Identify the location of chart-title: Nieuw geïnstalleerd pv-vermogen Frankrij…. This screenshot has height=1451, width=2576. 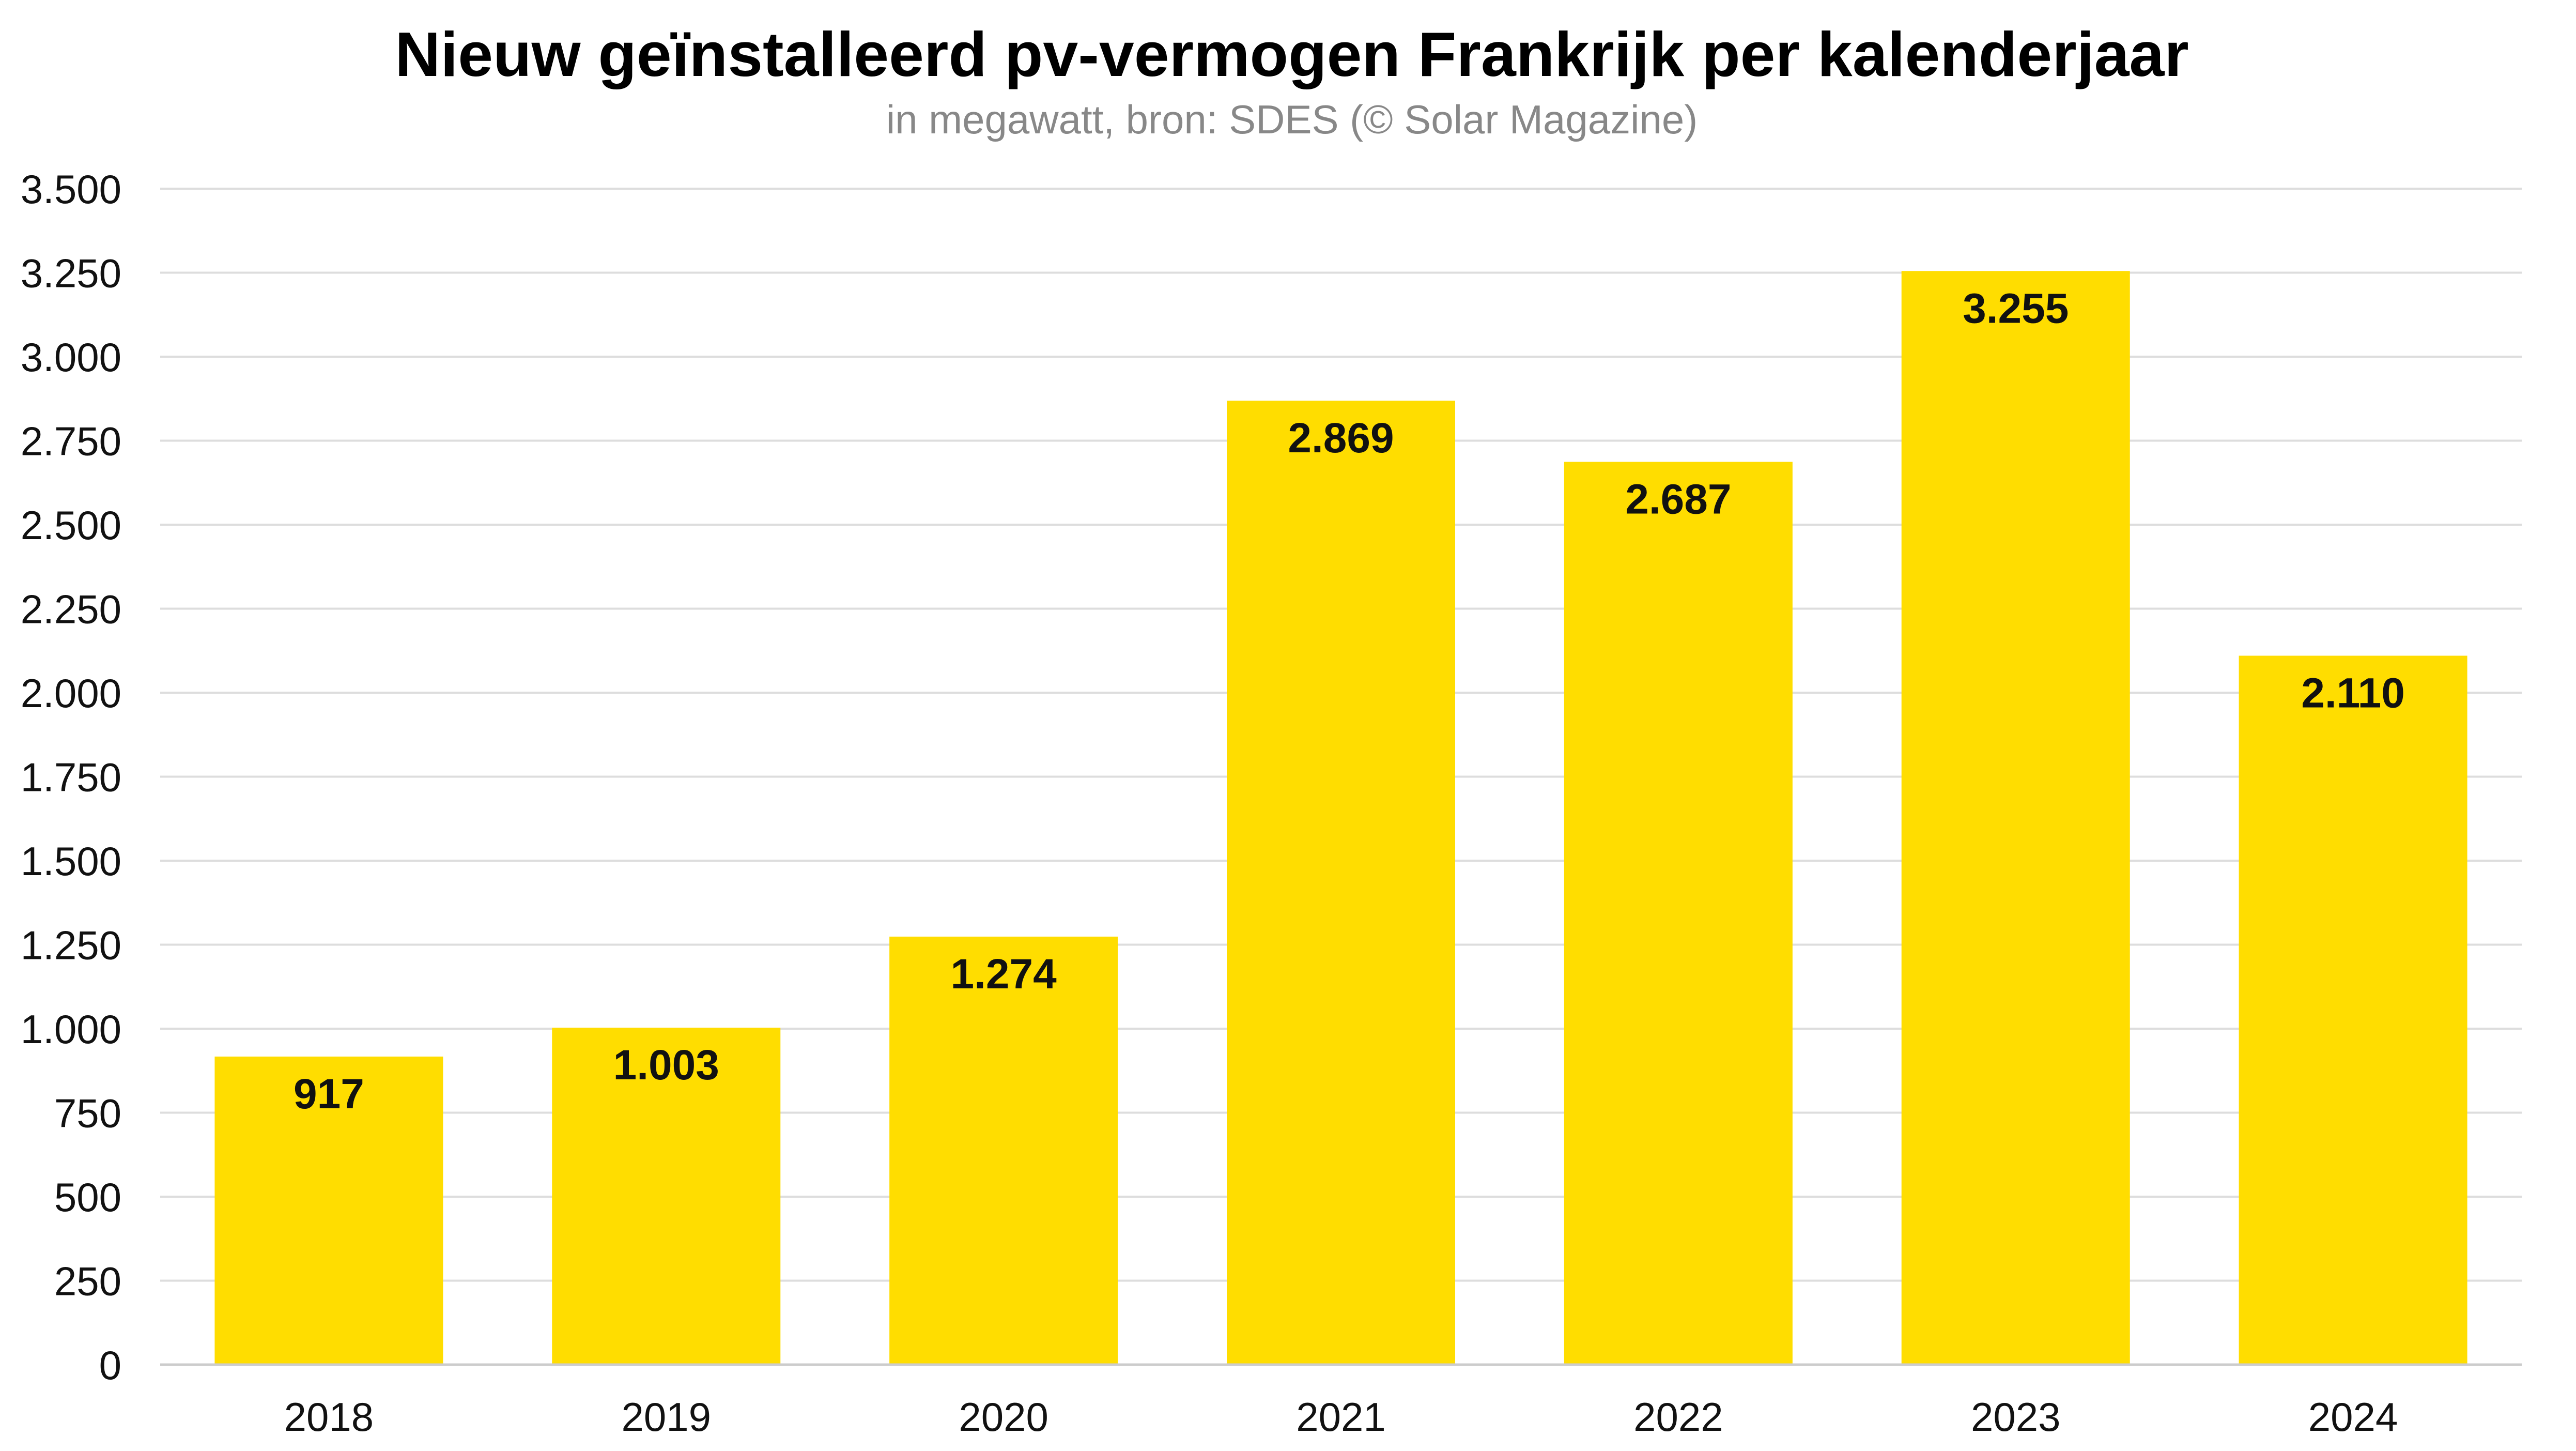
(1292, 54).